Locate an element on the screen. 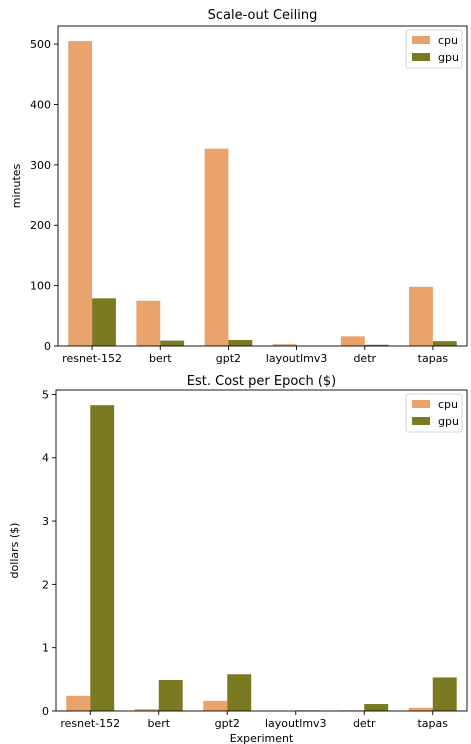 Image resolution: width=471 pixels, height=744 pixels. chart-title: Est. Cost per Epoch ($) is located at coordinates (261, 381).